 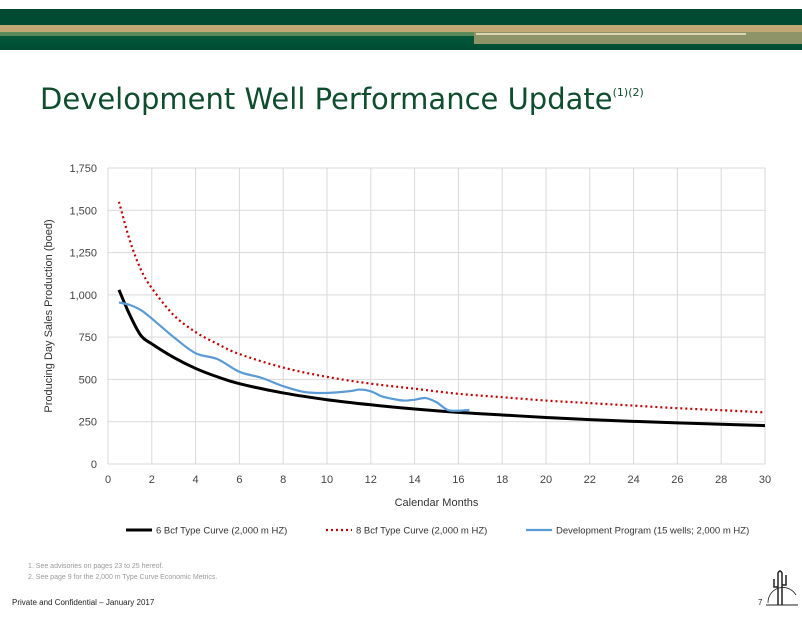 What do you see at coordinates (628, 92) in the screenshot?
I see `title-superscript: (1)(2)` at bounding box center [628, 92].